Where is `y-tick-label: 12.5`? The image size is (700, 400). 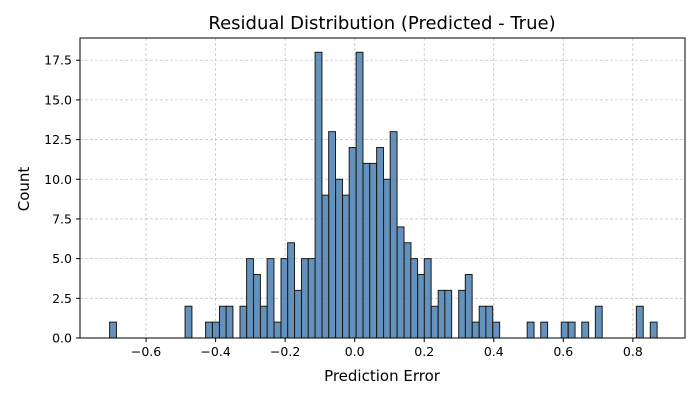
y-tick-label: 12.5 is located at coordinates (58, 139).